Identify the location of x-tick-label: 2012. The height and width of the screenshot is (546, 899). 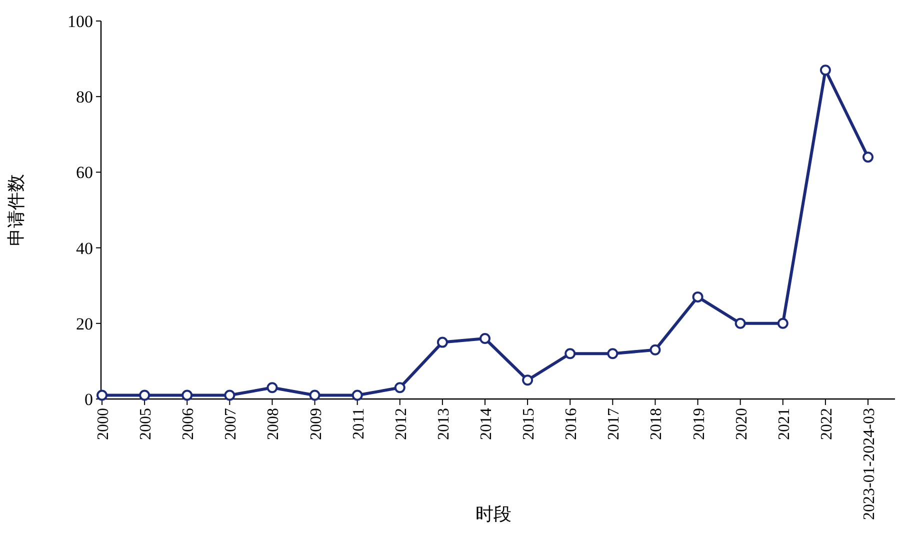
(401, 424).